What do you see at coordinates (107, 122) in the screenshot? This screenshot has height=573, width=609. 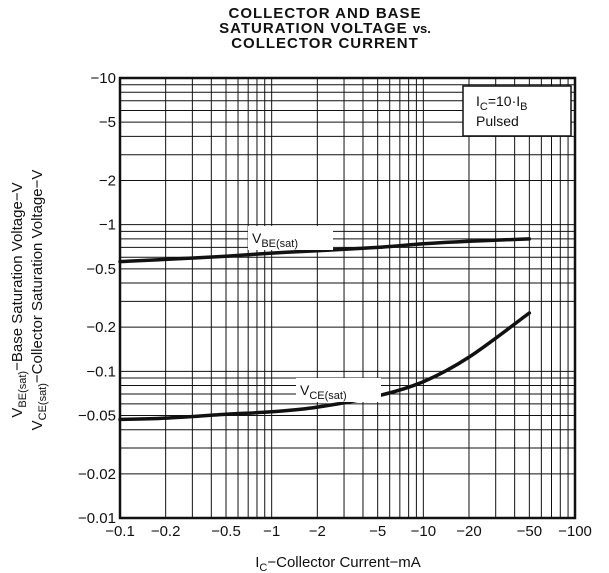 I see `y-tick-label: −5` at bounding box center [107, 122].